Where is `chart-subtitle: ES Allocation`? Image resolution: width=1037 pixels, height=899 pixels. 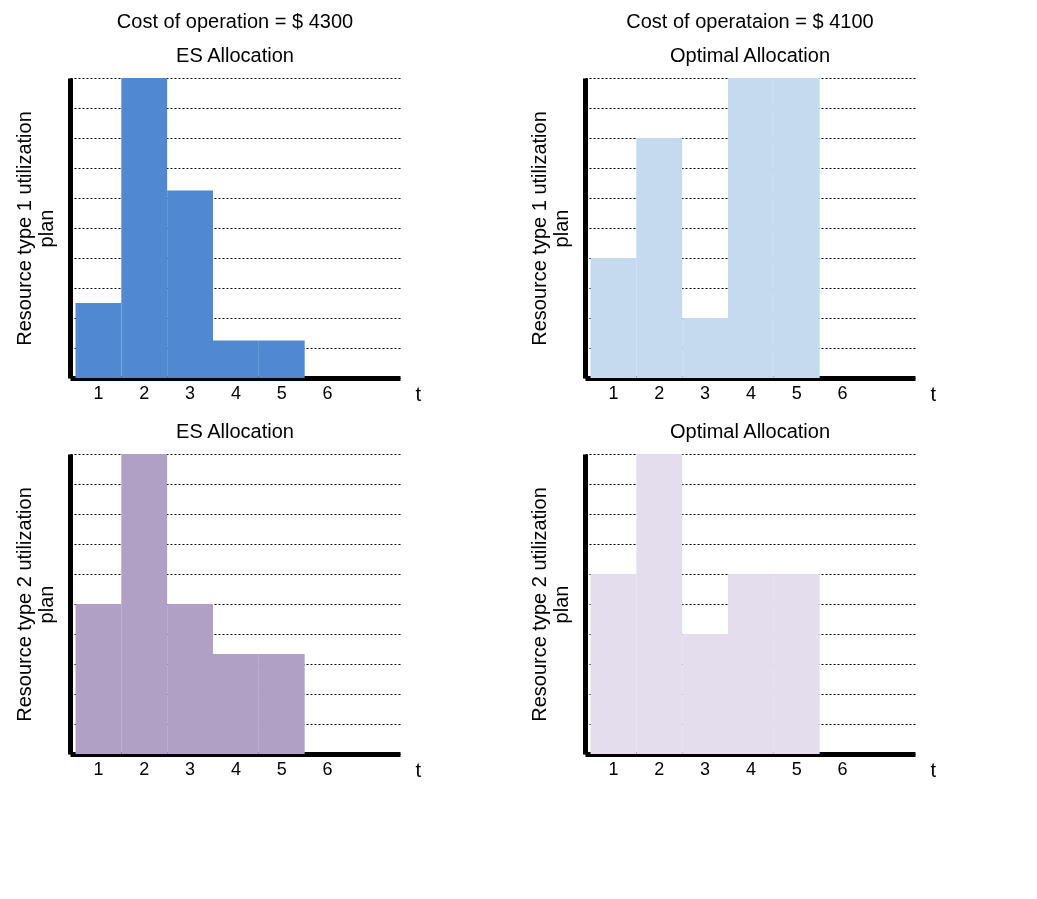 chart-subtitle: ES Allocation is located at coordinates (235, 55).